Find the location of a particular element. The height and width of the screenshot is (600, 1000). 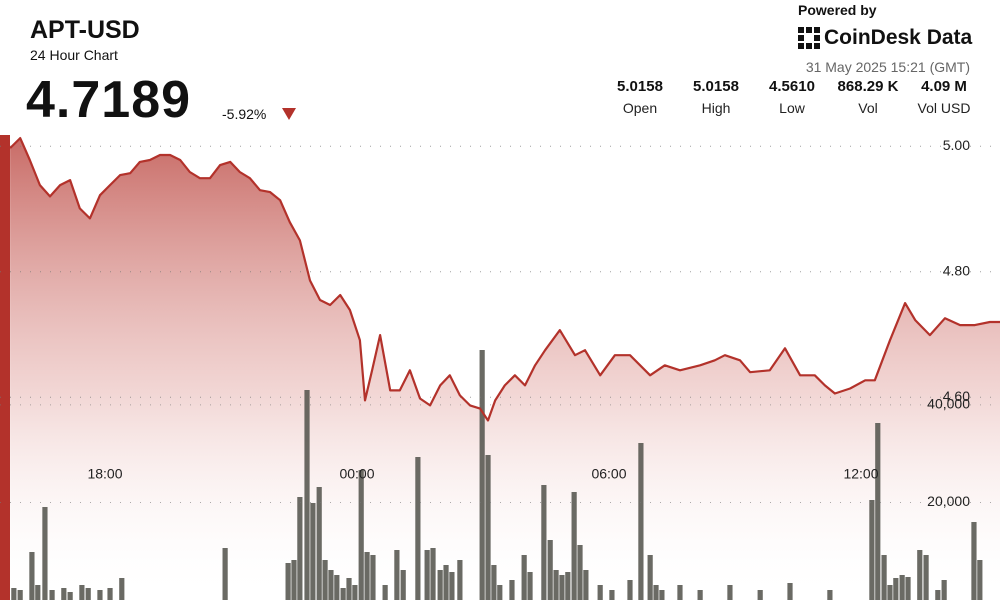

x-tick-label: 18:00 is located at coordinates (104, 474).